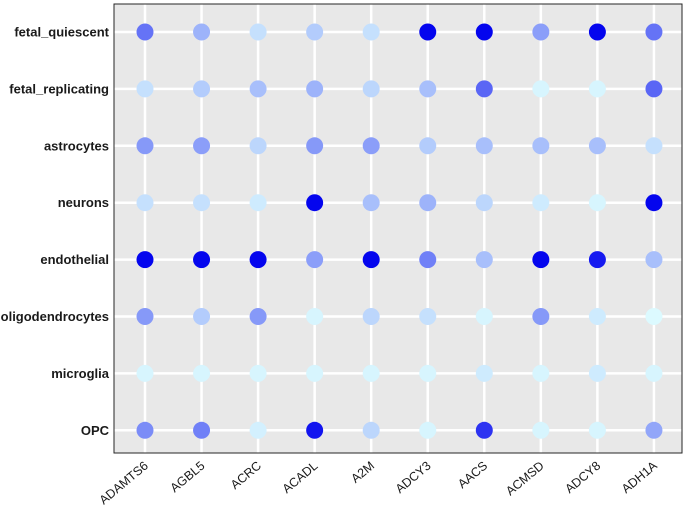 This screenshot has width=685, height=514. I want to click on dot-neurons-A2M, so click(371, 203).